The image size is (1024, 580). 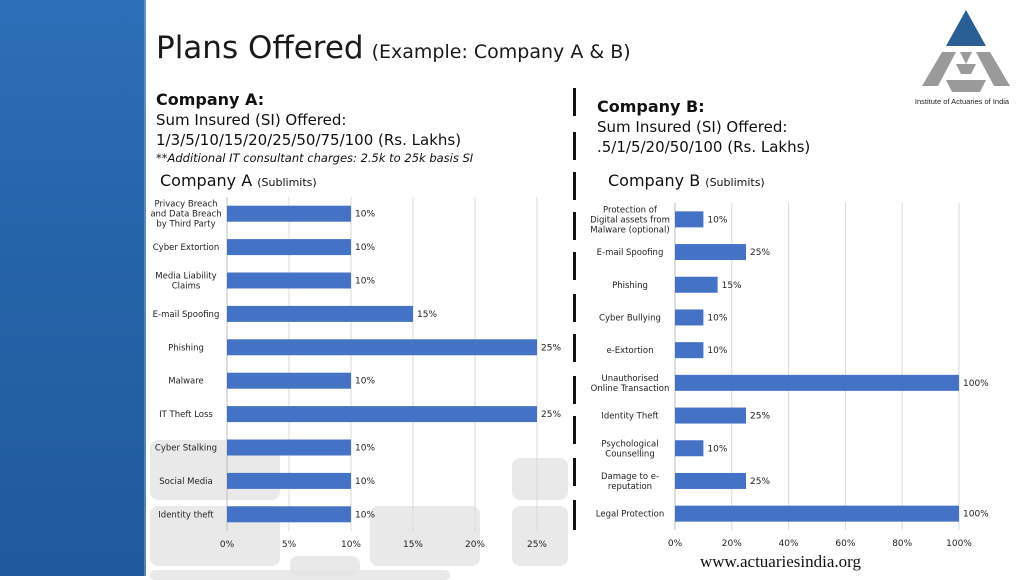 What do you see at coordinates (630, 417) in the screenshot?
I see `chart-b-category-label: Identity Theft` at bounding box center [630, 417].